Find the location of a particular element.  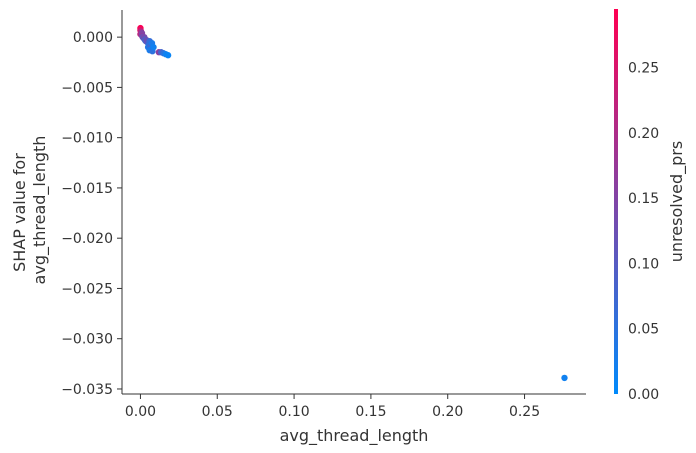

y-tick-label: 0.000 is located at coordinates (93, 38).